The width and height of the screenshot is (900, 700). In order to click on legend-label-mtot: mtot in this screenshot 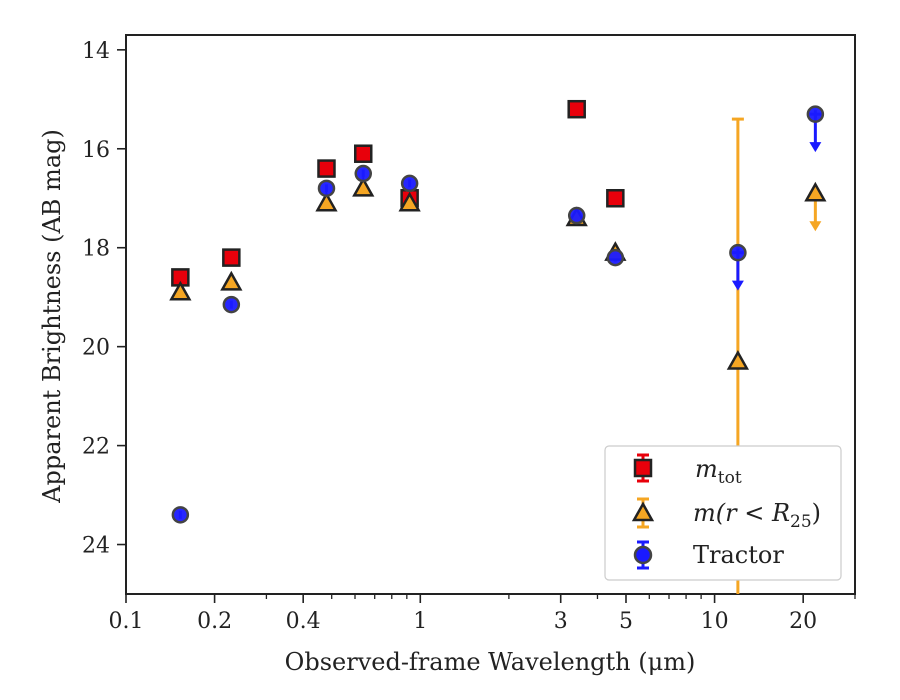, I will do `click(718, 471)`.